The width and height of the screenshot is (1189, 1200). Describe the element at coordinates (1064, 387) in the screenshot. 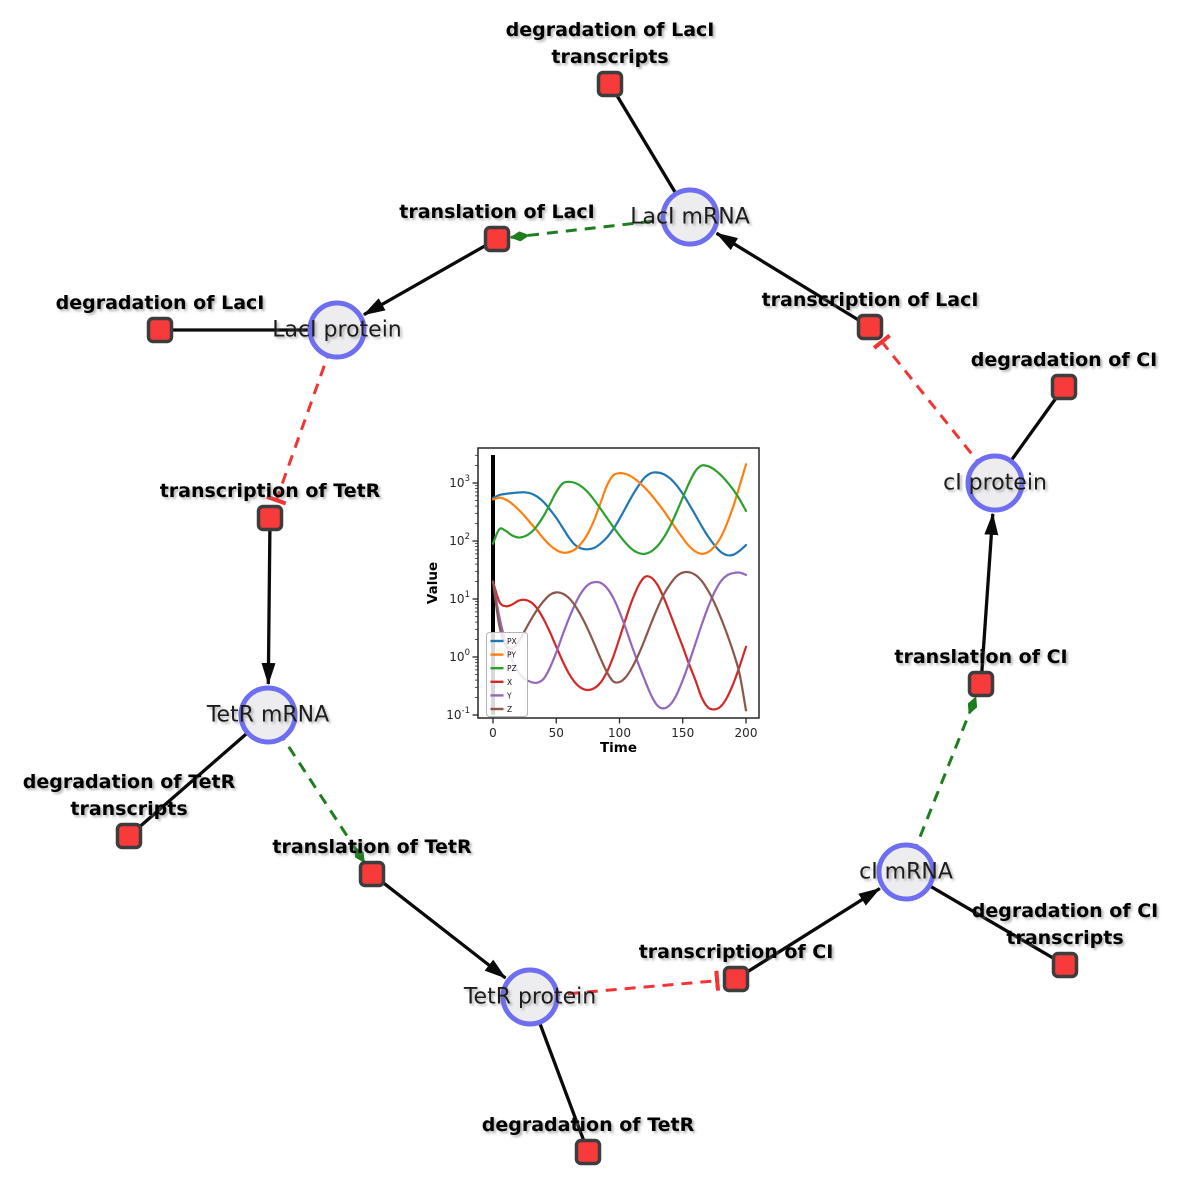

I see `reaction-node-deg_ci` at that location.